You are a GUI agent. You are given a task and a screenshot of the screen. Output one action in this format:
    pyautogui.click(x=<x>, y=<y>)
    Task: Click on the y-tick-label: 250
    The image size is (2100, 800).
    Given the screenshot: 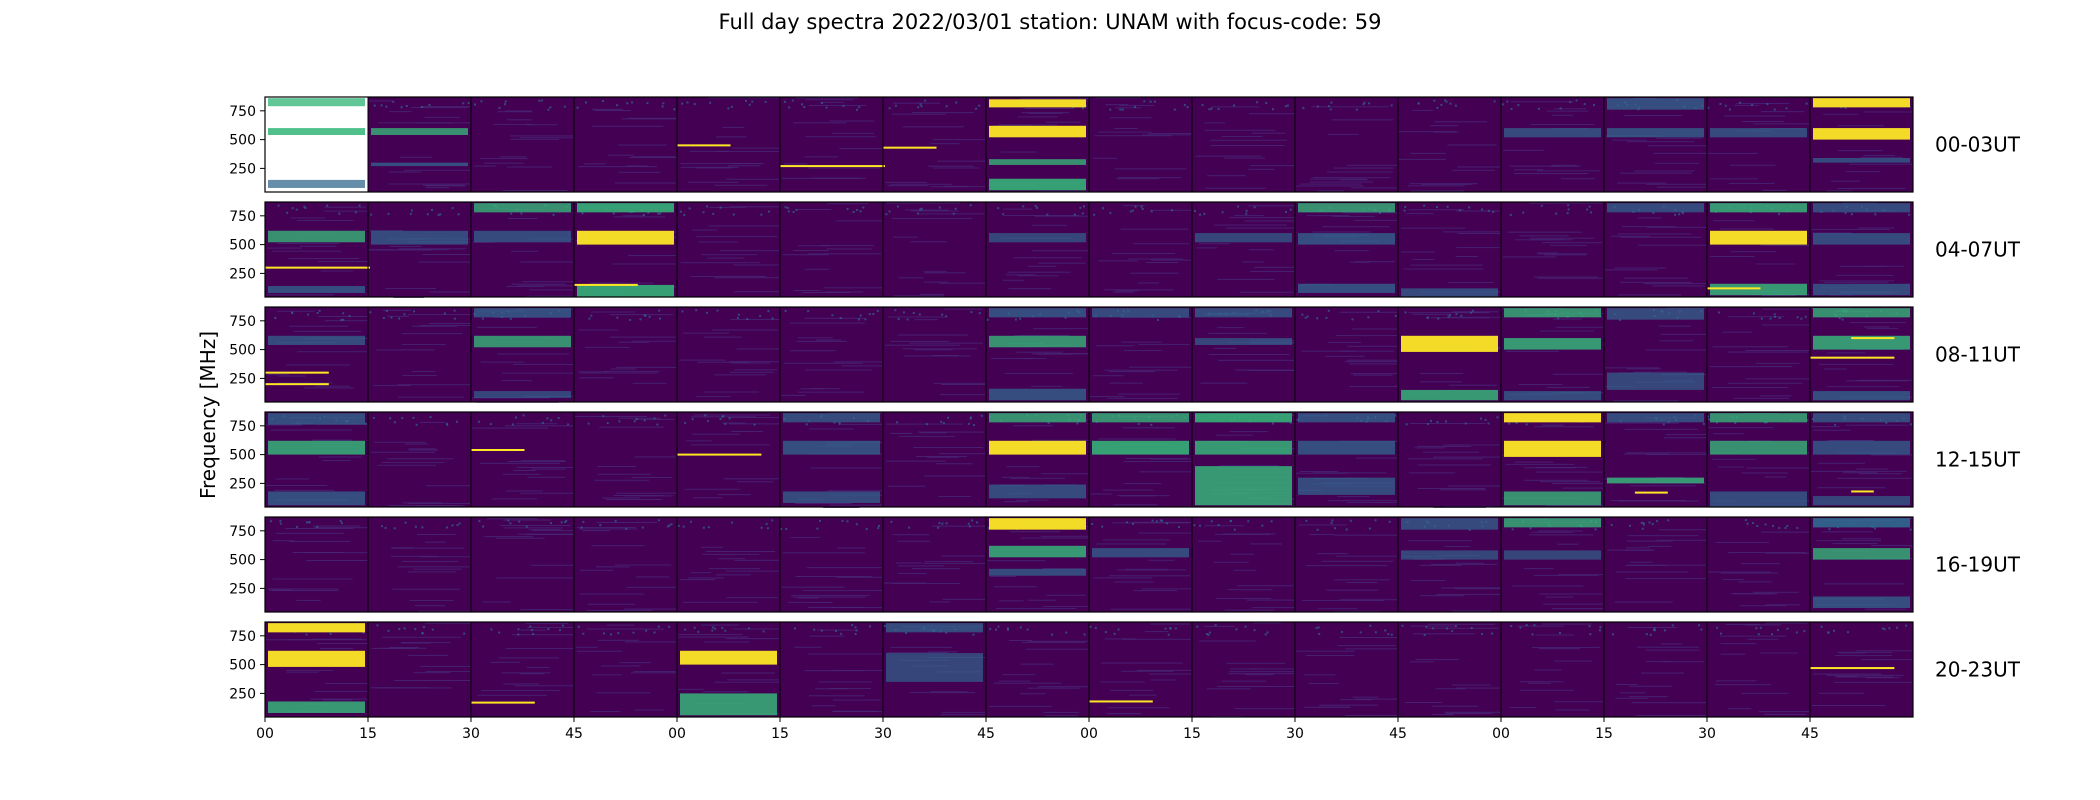 What is the action you would take?
    pyautogui.click(x=242, y=589)
    